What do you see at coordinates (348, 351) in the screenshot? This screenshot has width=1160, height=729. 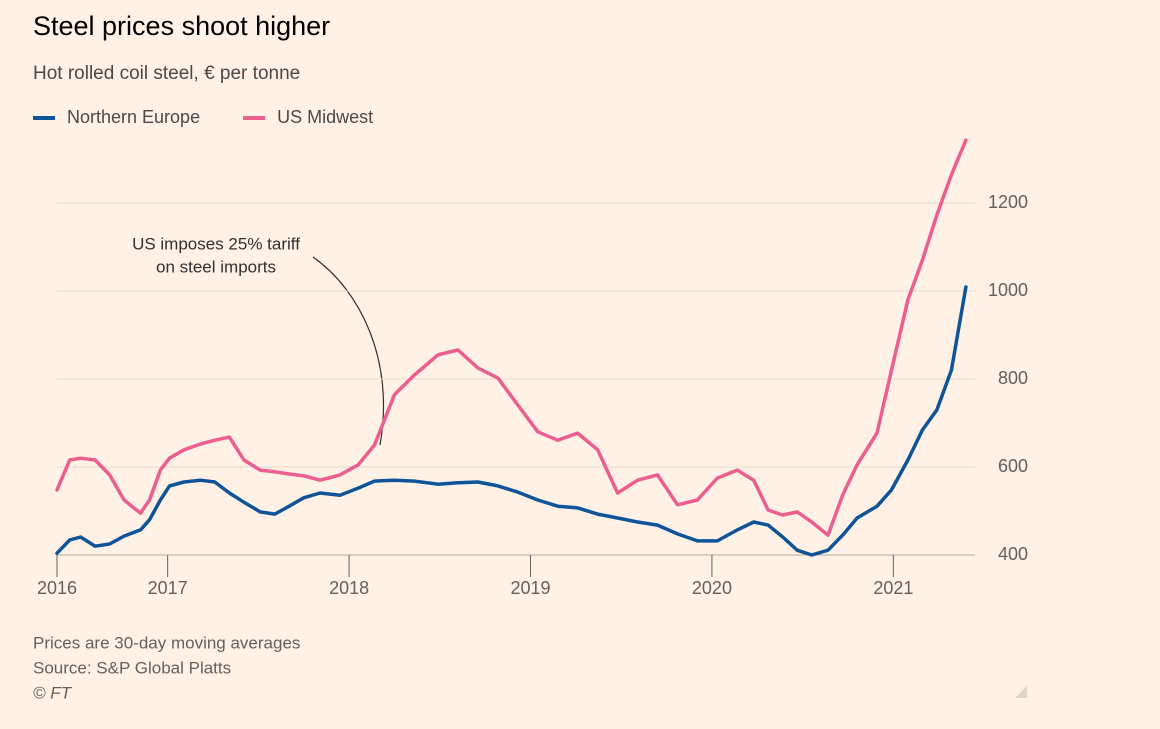 I see `annotation-connector` at bounding box center [348, 351].